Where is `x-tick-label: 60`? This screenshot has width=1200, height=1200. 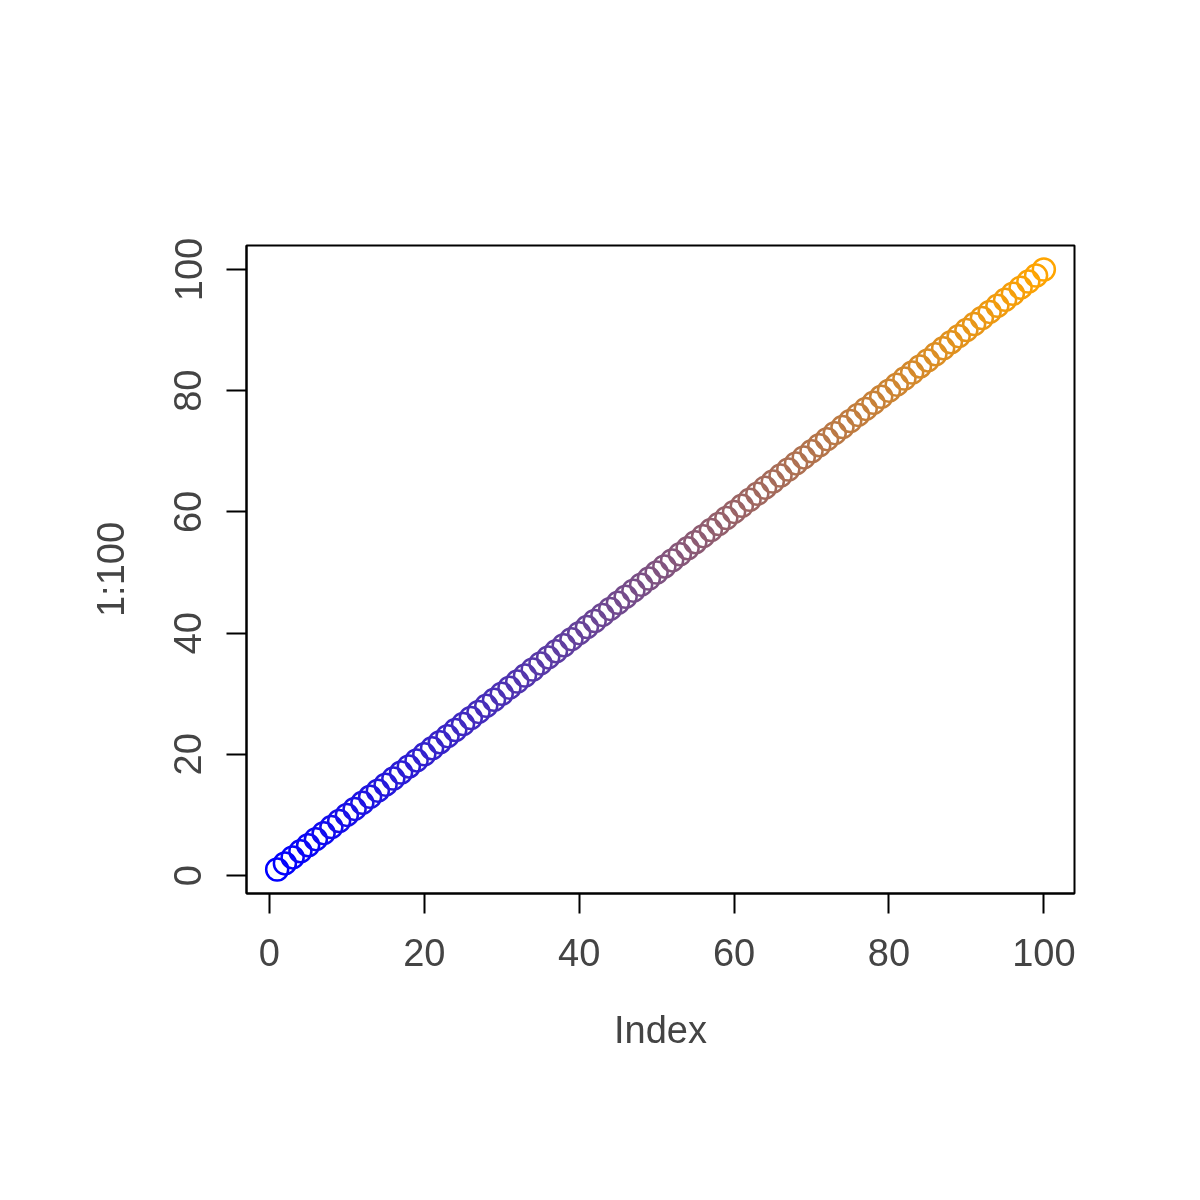 x-tick-label: 60 is located at coordinates (734, 952).